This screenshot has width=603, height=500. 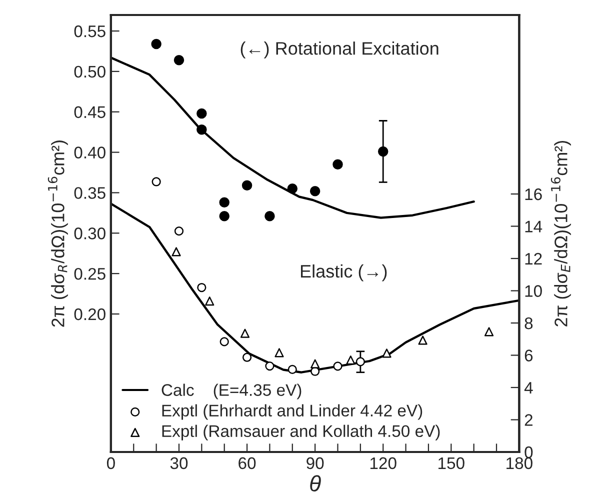 I want to click on legend-label: Exptl (Ramsauer and Kollath 4.50 eV), so click(x=301, y=432).